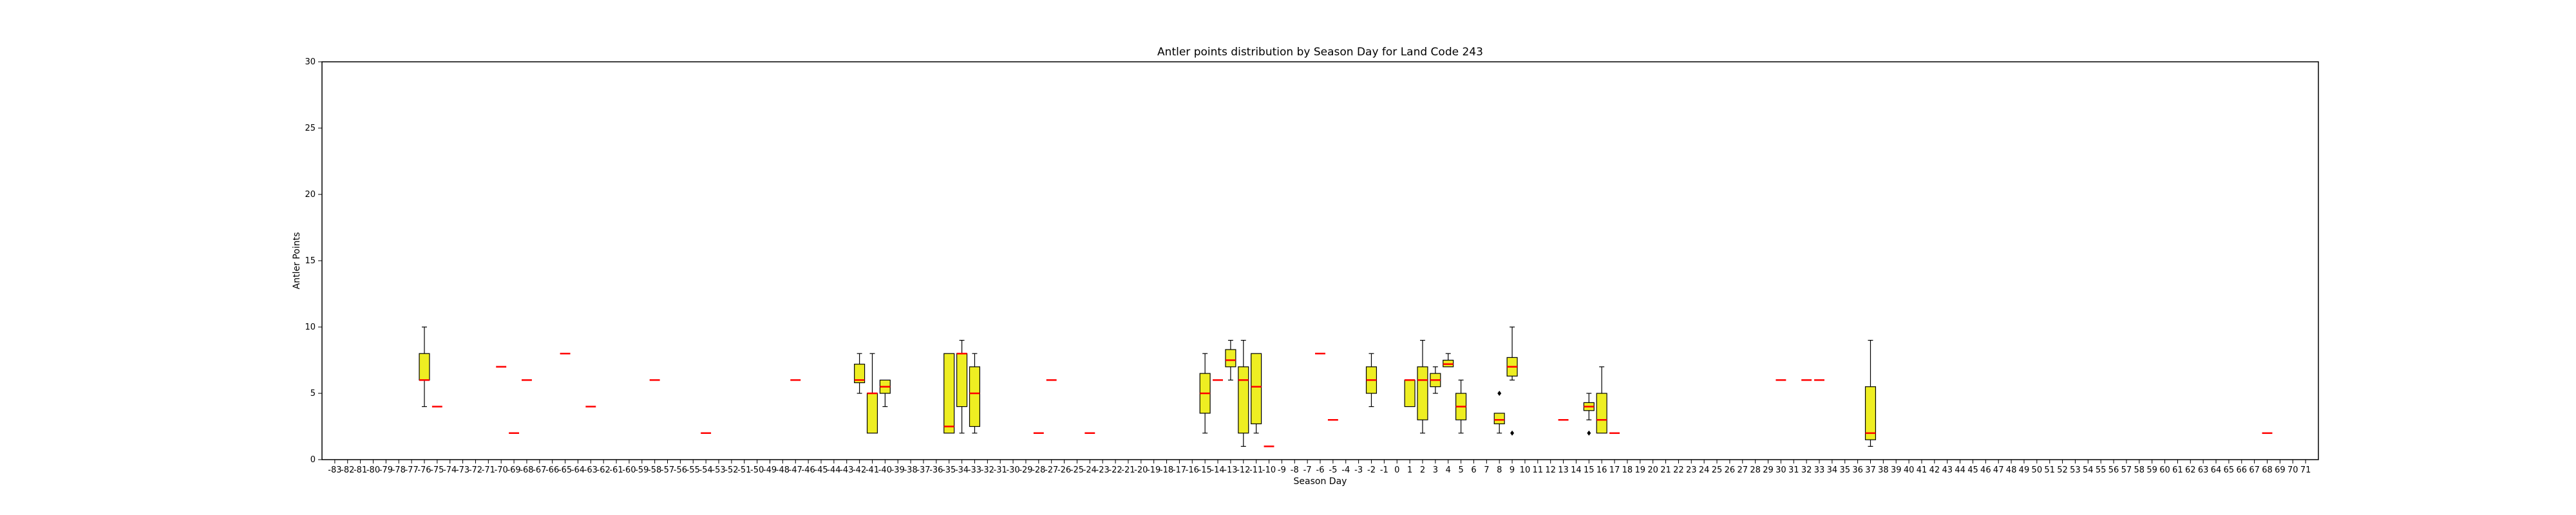 This screenshot has height=515, width=2576. What do you see at coordinates (1934, 470) in the screenshot?
I see `x-tick-label: 42` at bounding box center [1934, 470].